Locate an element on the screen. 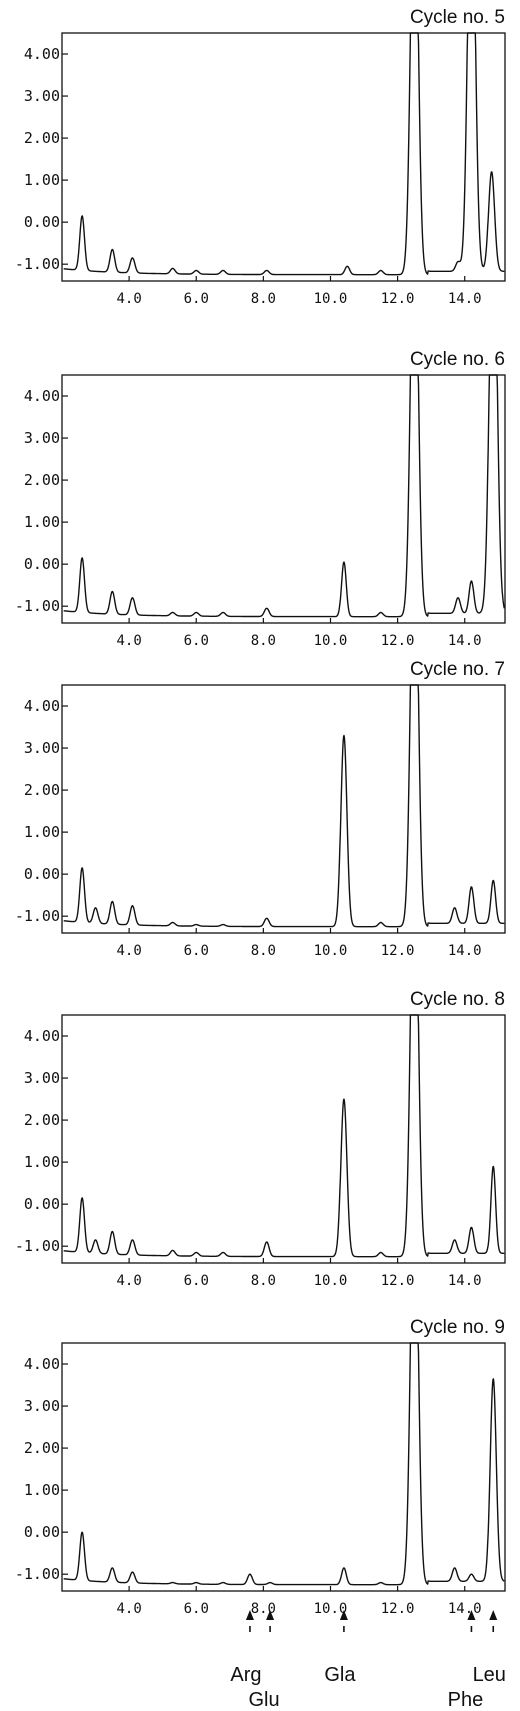 This screenshot has width=520, height=1711. marker-label-phe: Phe is located at coordinates (466, 1700).